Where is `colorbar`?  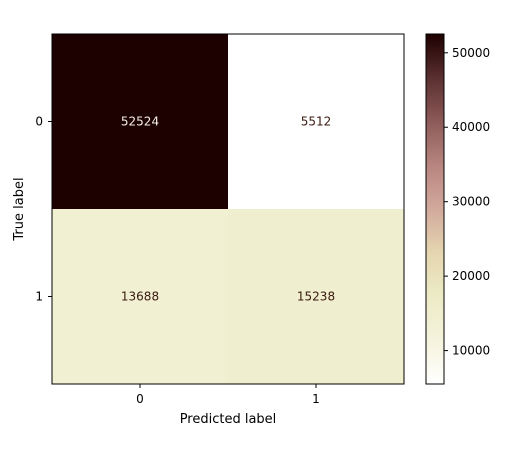 colorbar is located at coordinates (435, 209).